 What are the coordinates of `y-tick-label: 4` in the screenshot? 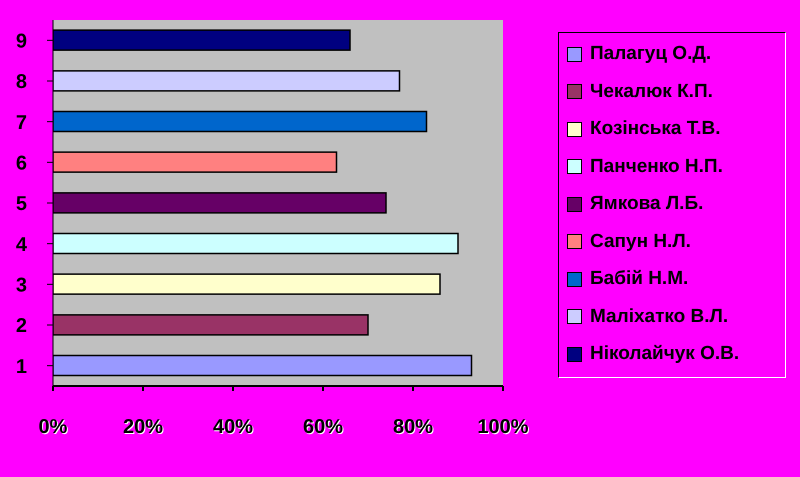 It's located at (22, 245).